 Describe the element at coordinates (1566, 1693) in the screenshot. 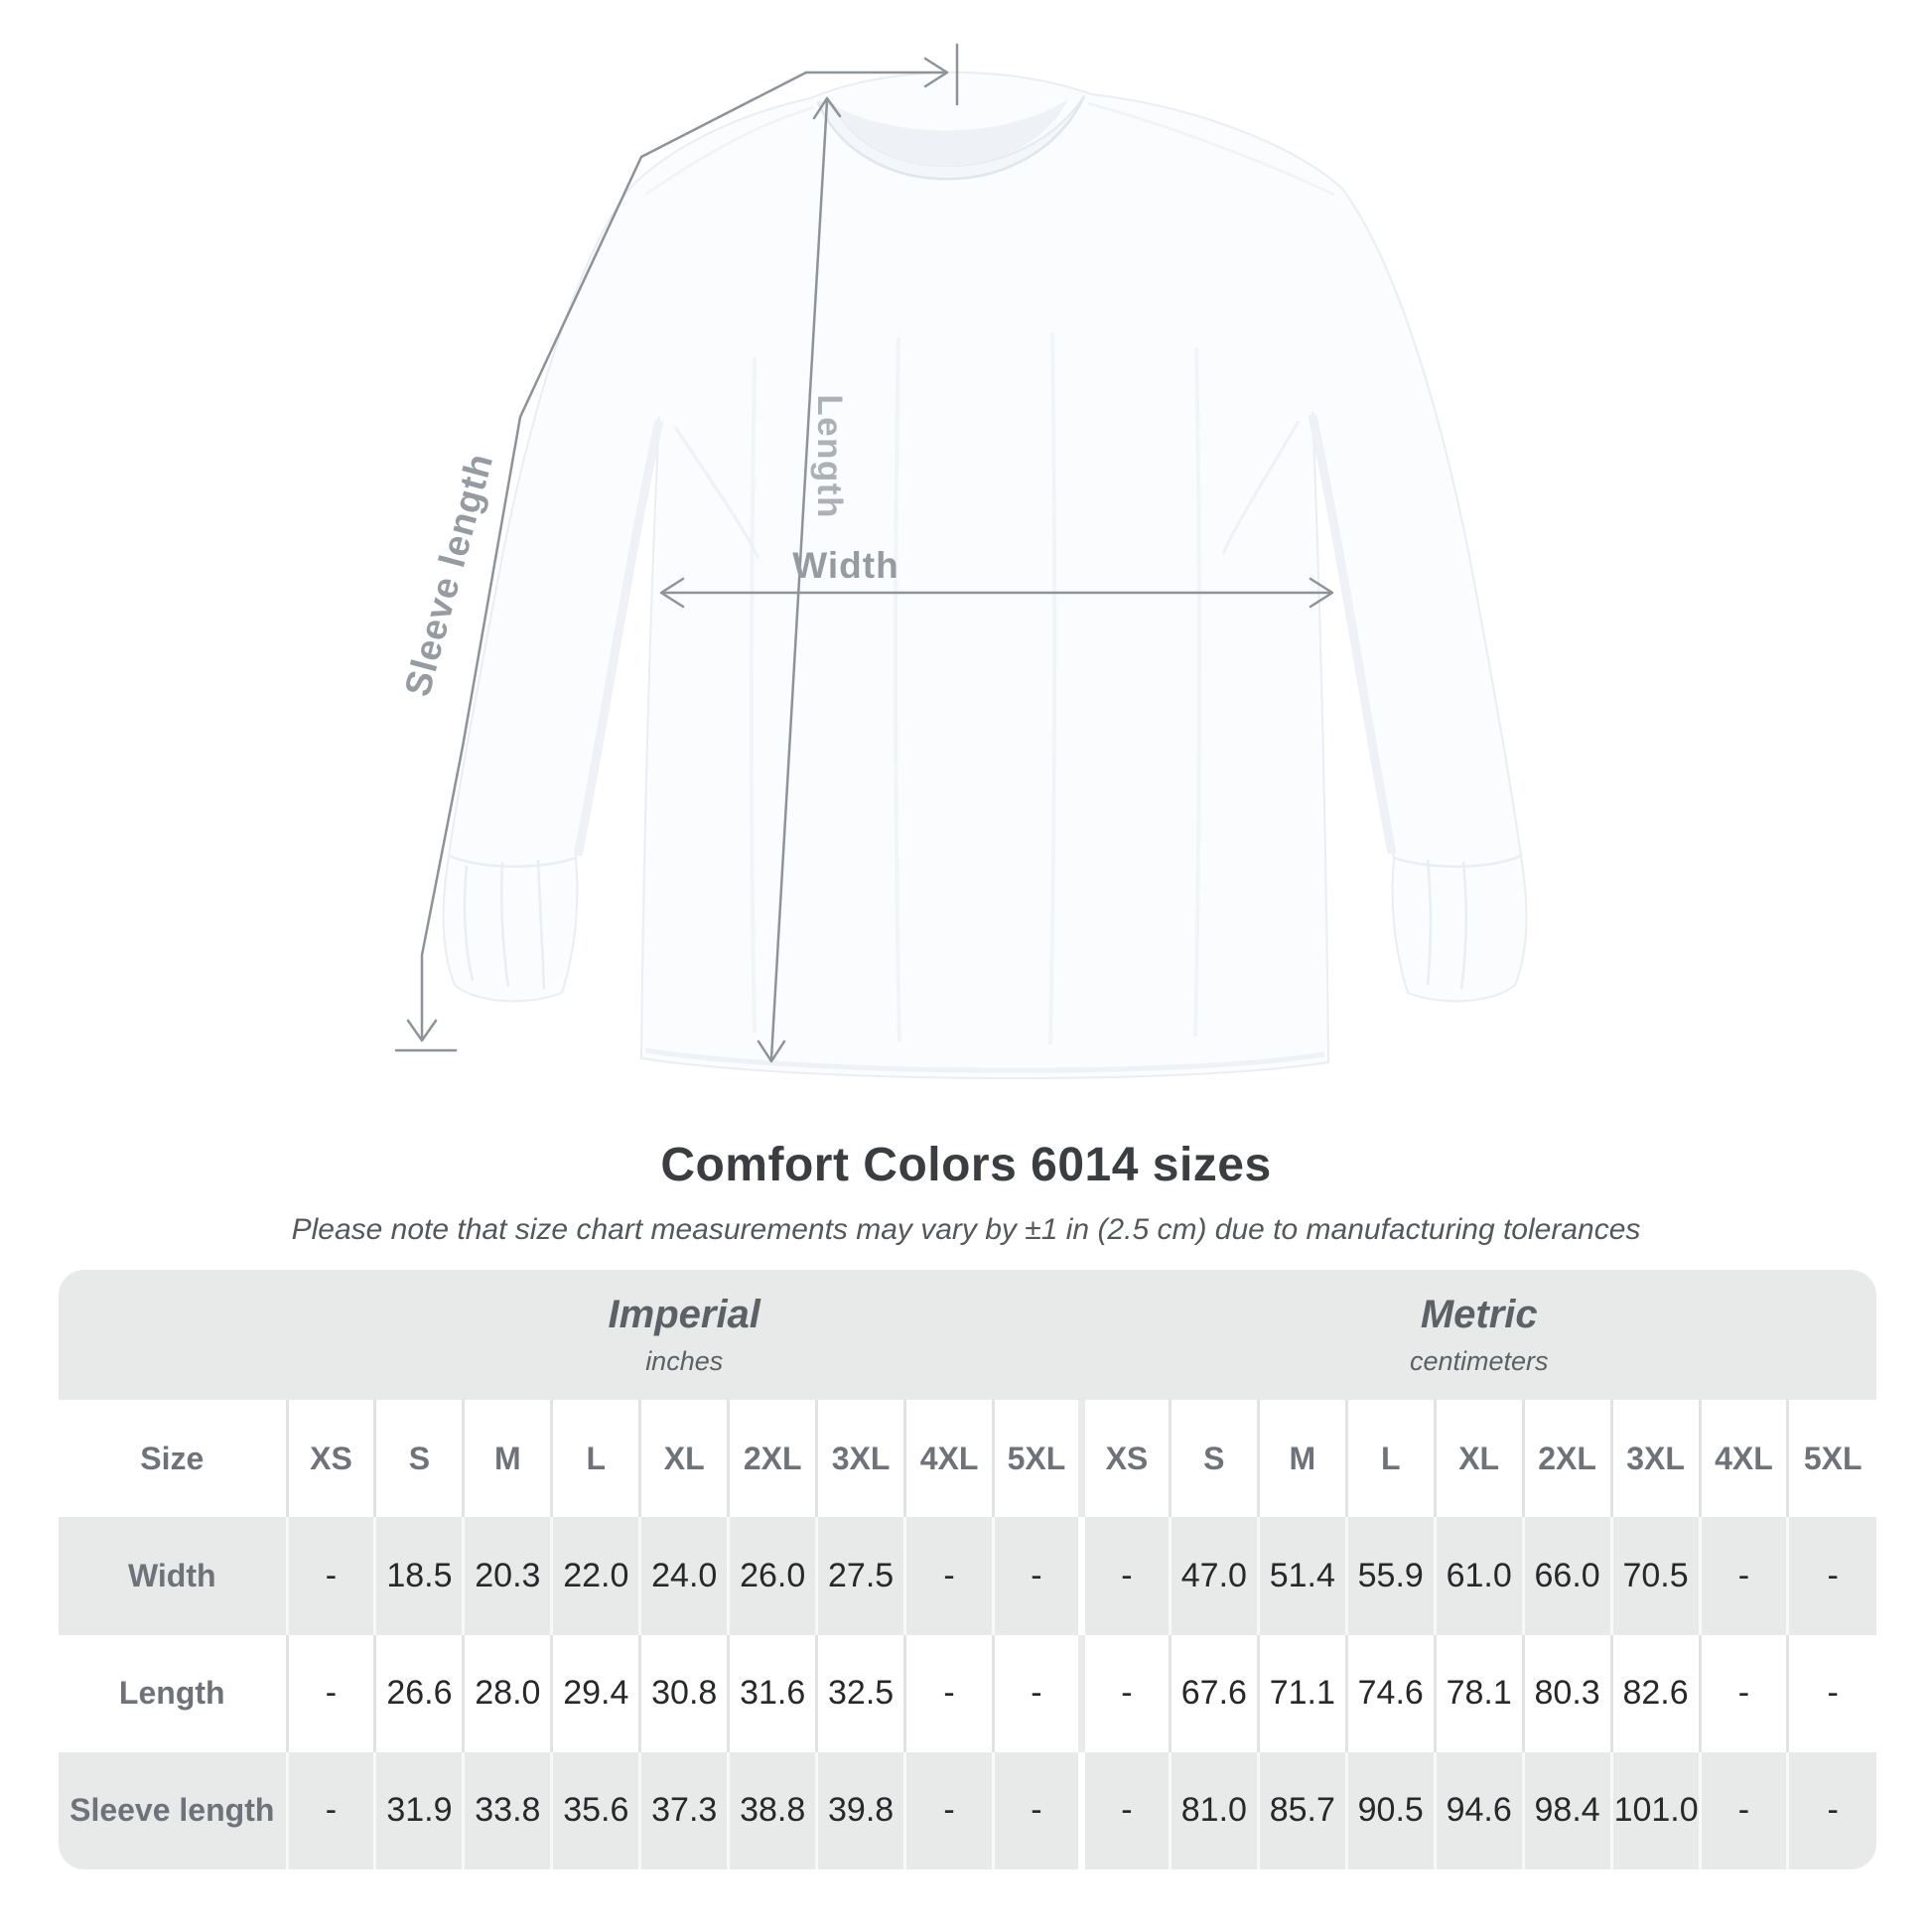

I see `measurement-value-cell: 80.3` at that location.